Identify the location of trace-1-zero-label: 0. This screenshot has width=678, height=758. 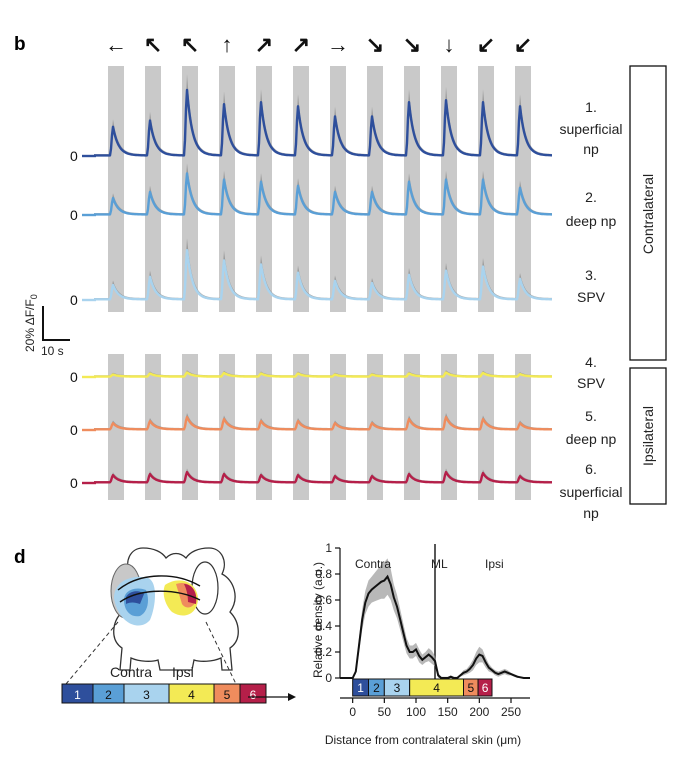
(74, 156).